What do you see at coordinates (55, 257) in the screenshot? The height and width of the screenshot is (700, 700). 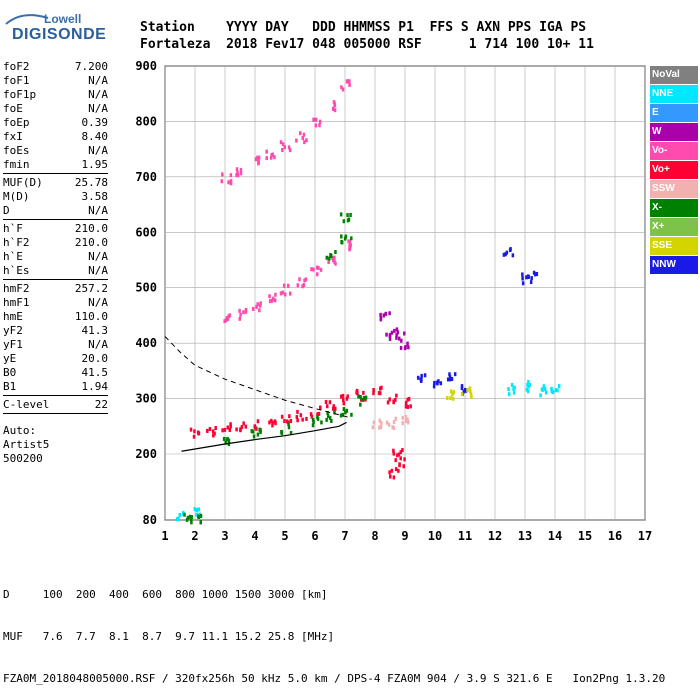 I see `param-row: h`E N/A` at bounding box center [55, 257].